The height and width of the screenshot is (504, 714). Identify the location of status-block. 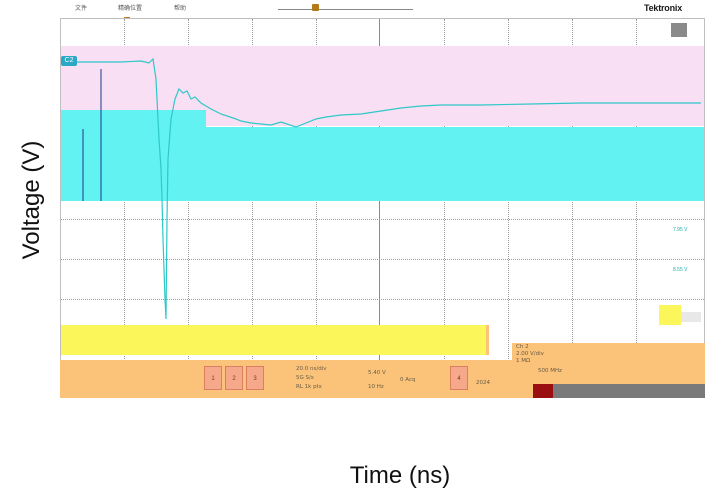
(543, 391).